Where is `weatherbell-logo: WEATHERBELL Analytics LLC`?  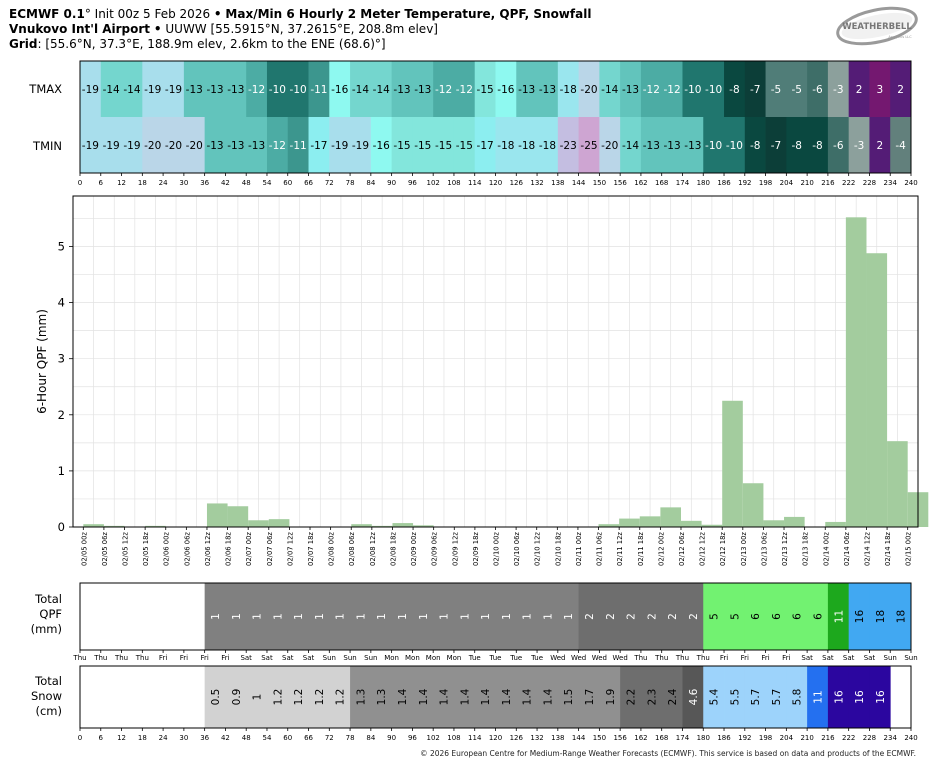
weatherbell-logo: WEATHERBELL Analytics LLC is located at coordinates (877, 26).